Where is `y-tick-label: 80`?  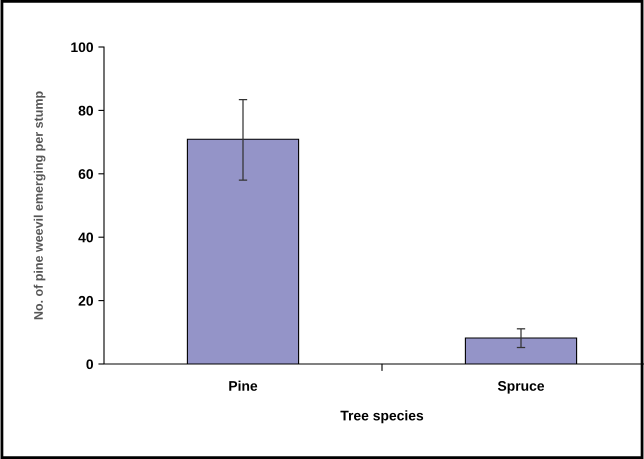 y-tick-label: 80 is located at coordinates (86, 111).